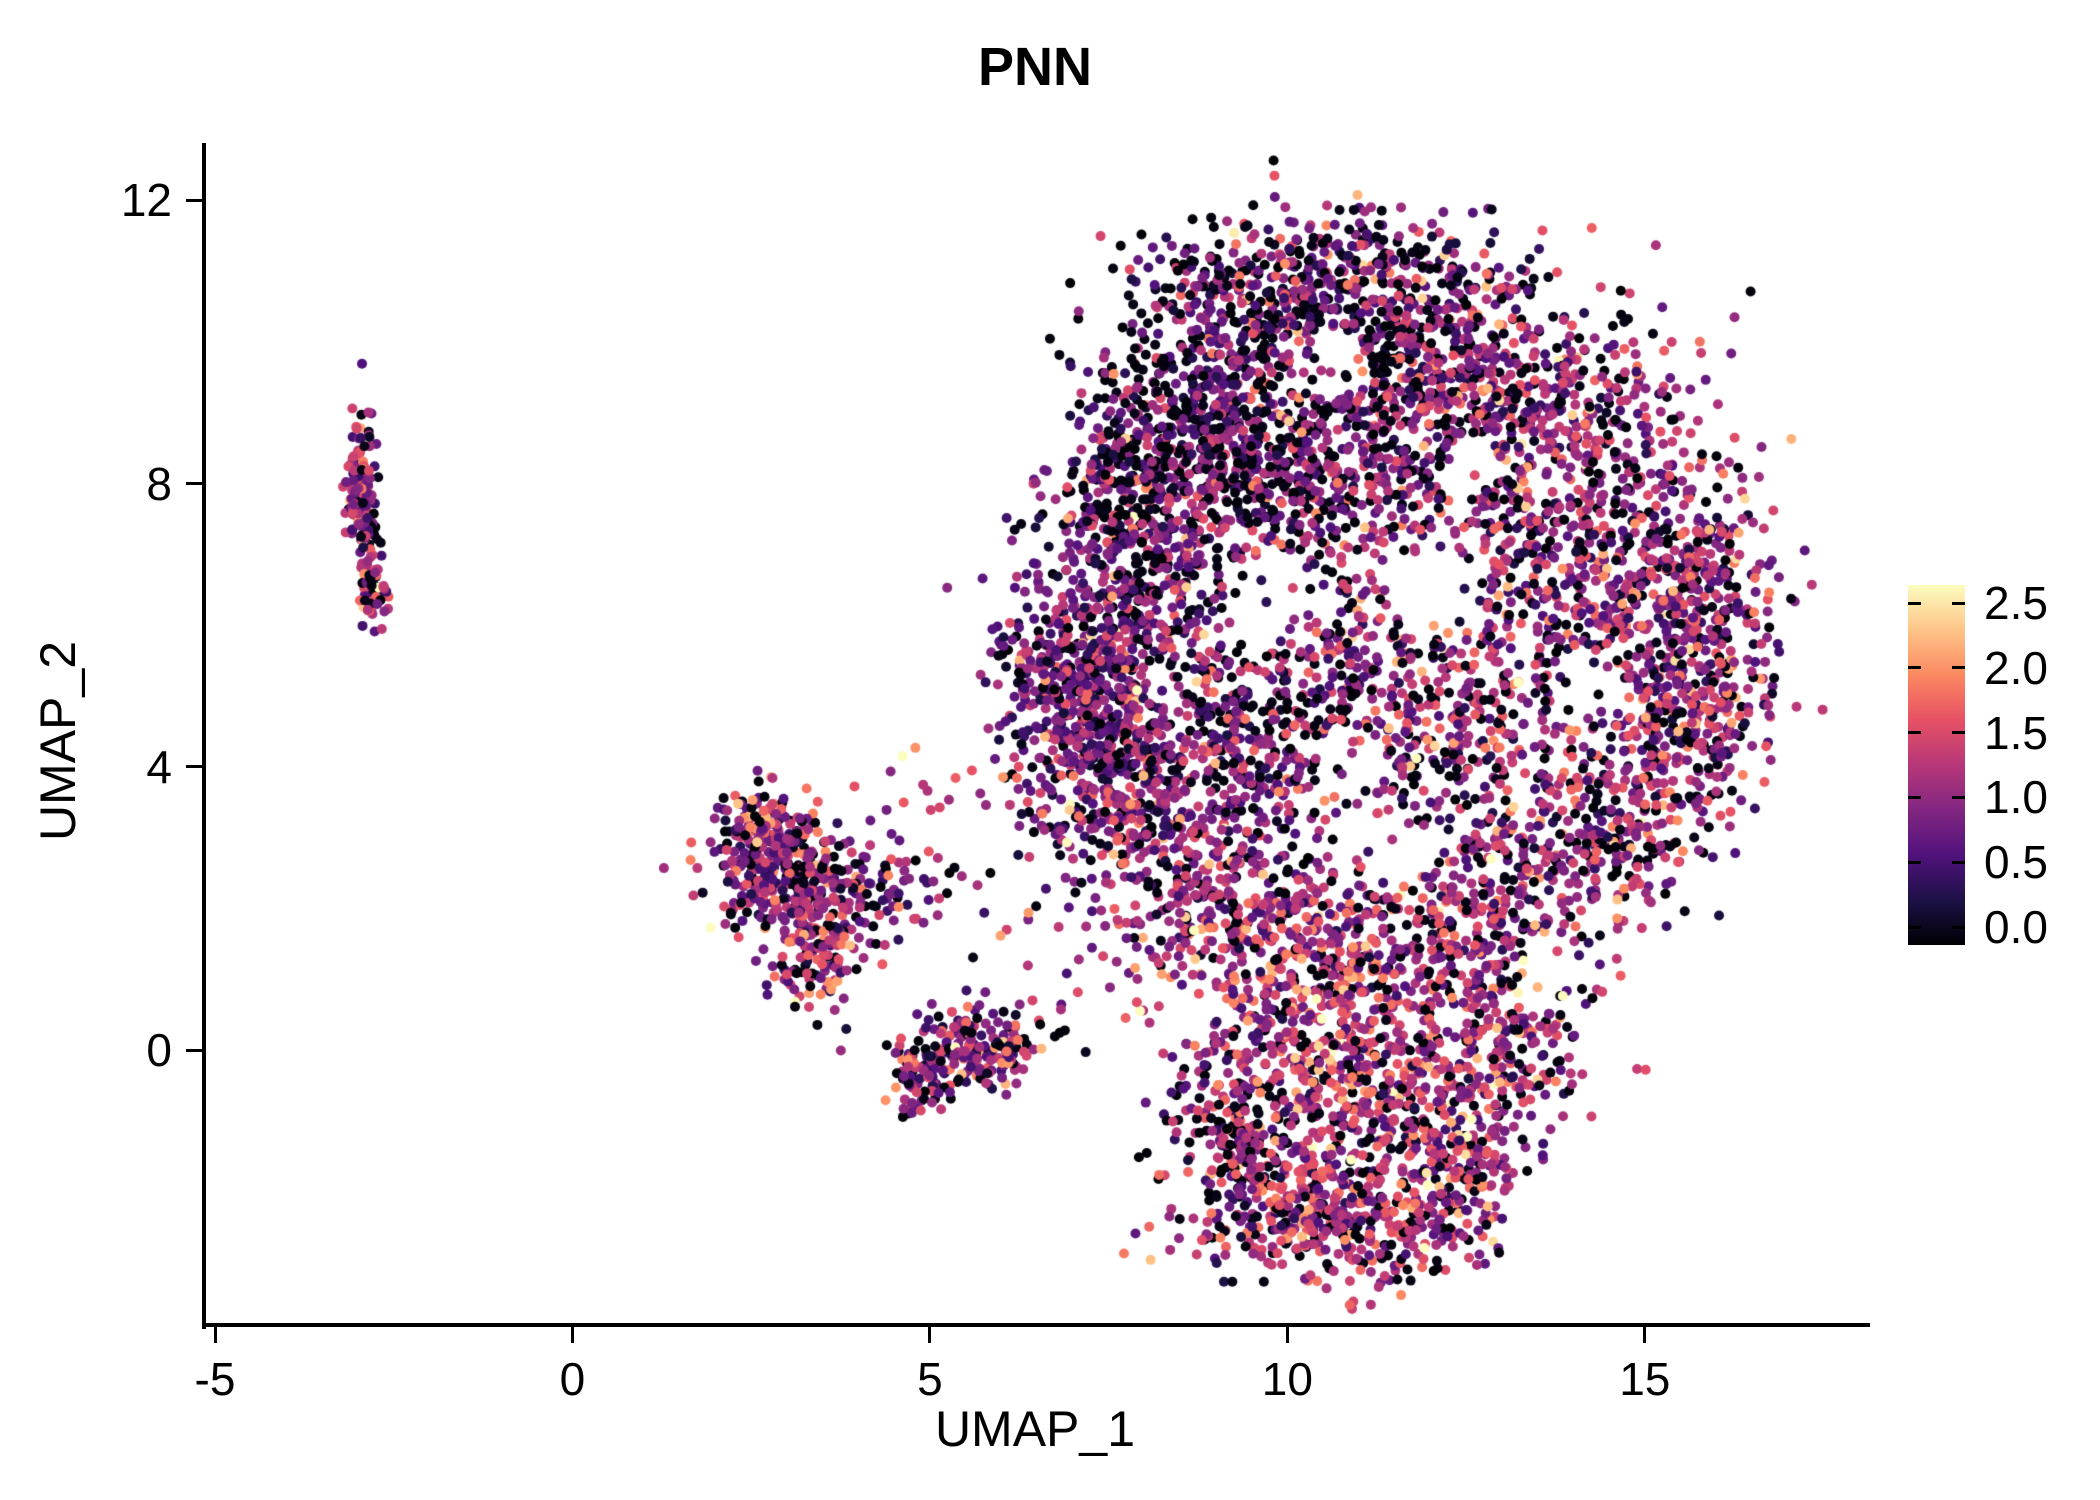  I want to click on colorbar-tick-label: 1.5, so click(2016, 732).